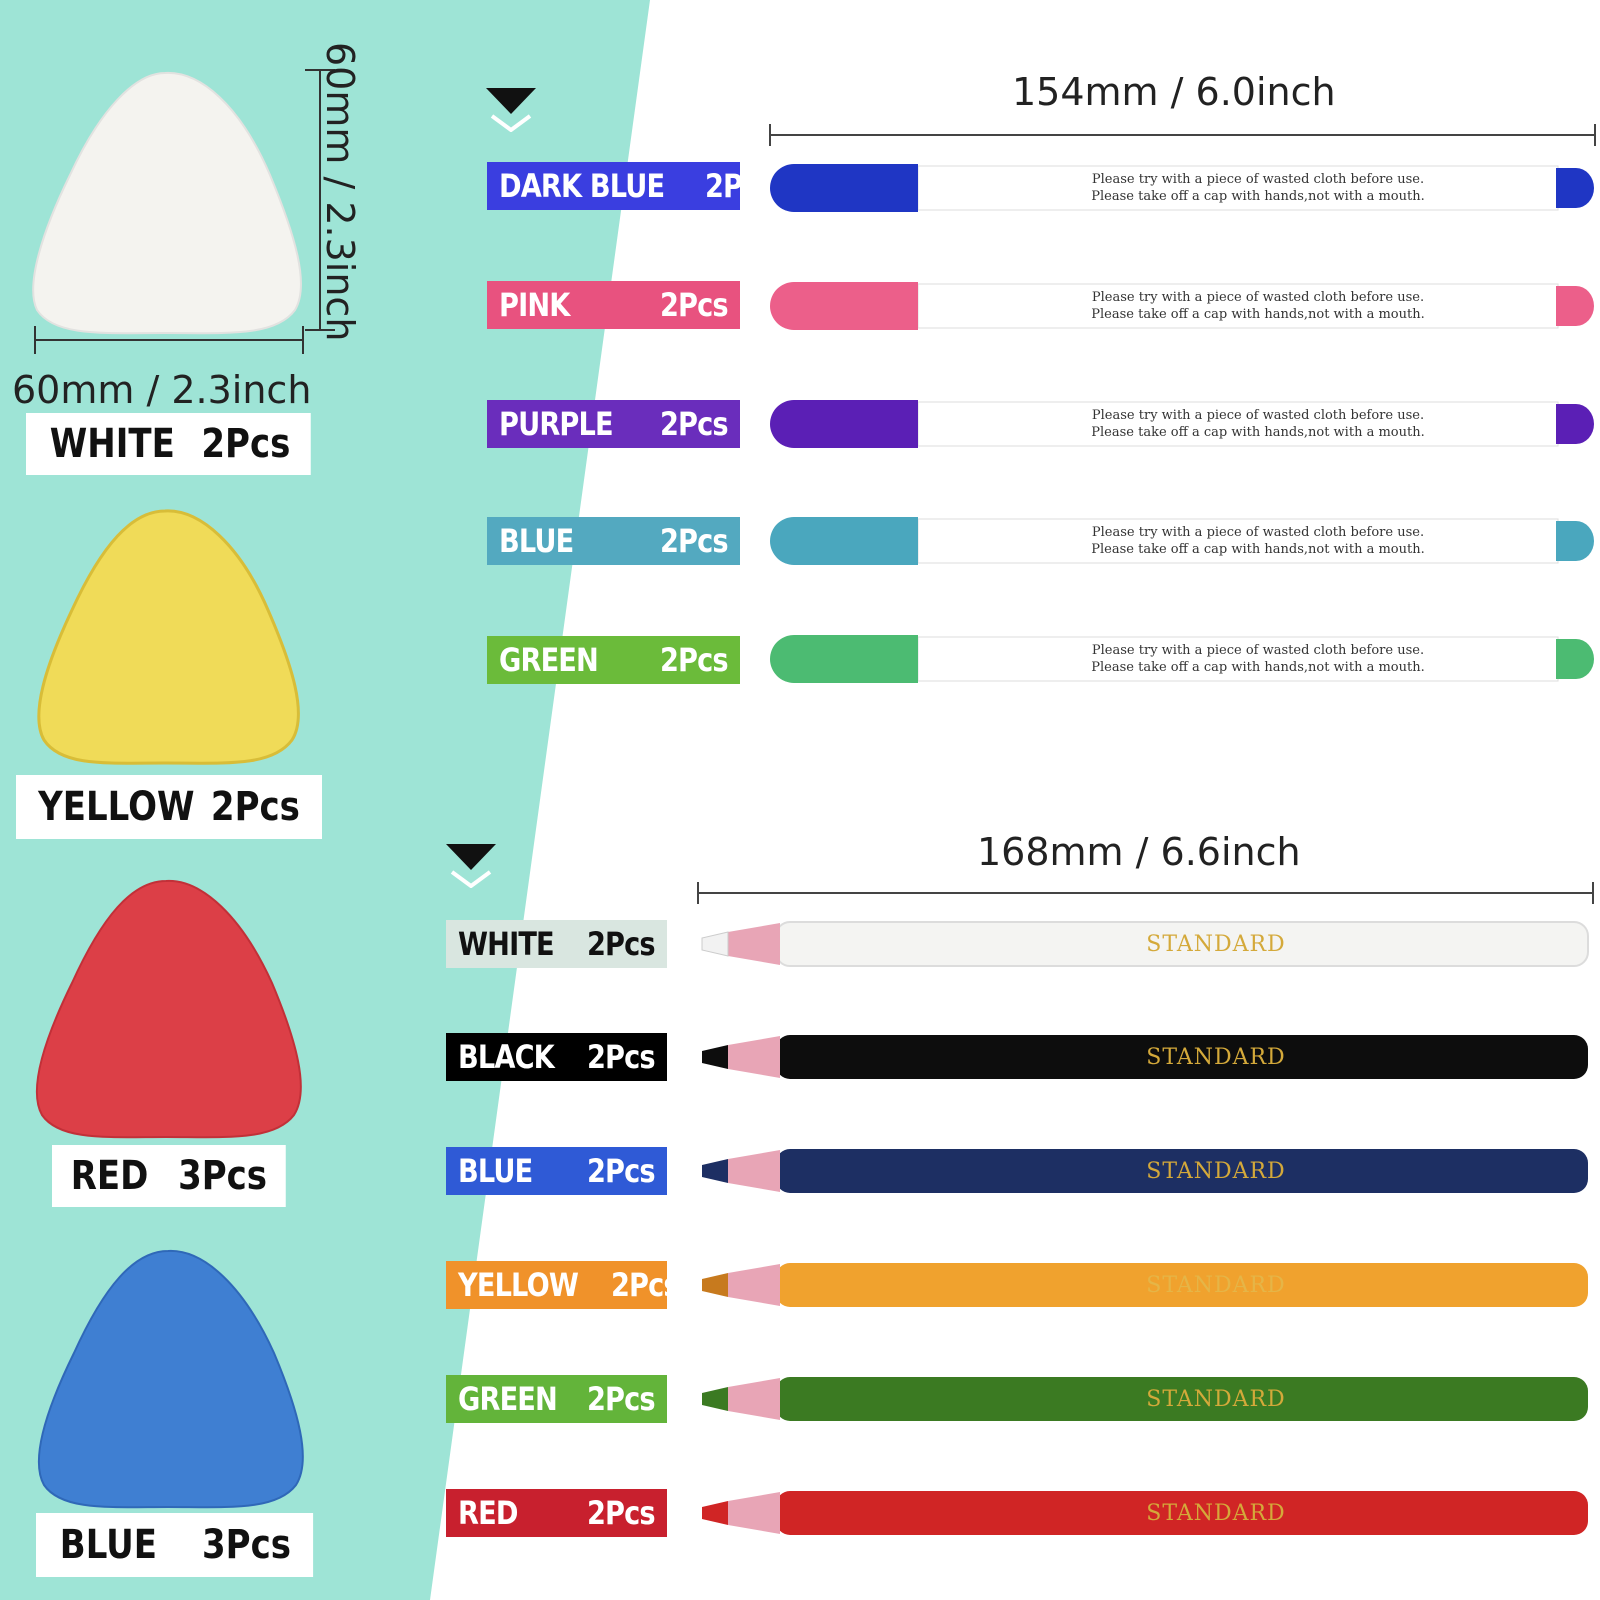 This screenshot has height=1600, width=1600. Describe the element at coordinates (167, 203) in the screenshot. I see `white-chalk-icon` at that location.